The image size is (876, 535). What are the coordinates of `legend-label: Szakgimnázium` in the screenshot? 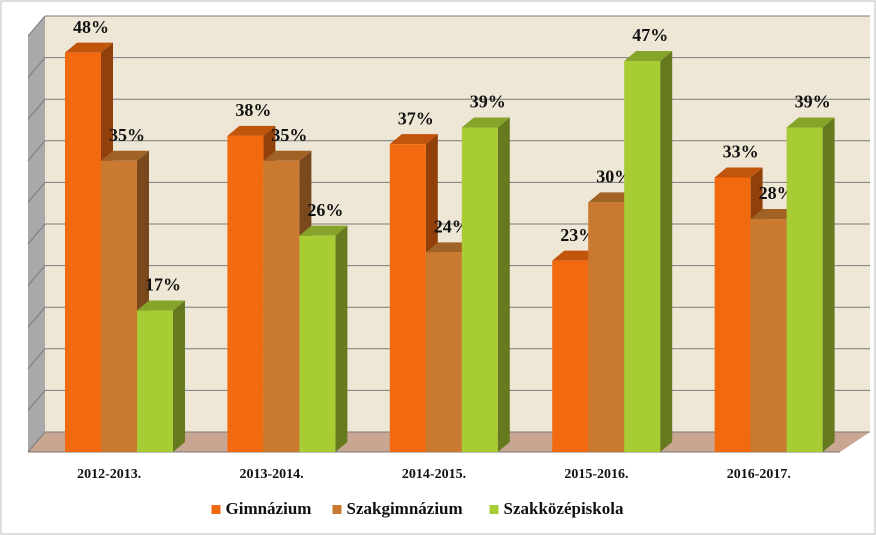 It's located at (405, 508).